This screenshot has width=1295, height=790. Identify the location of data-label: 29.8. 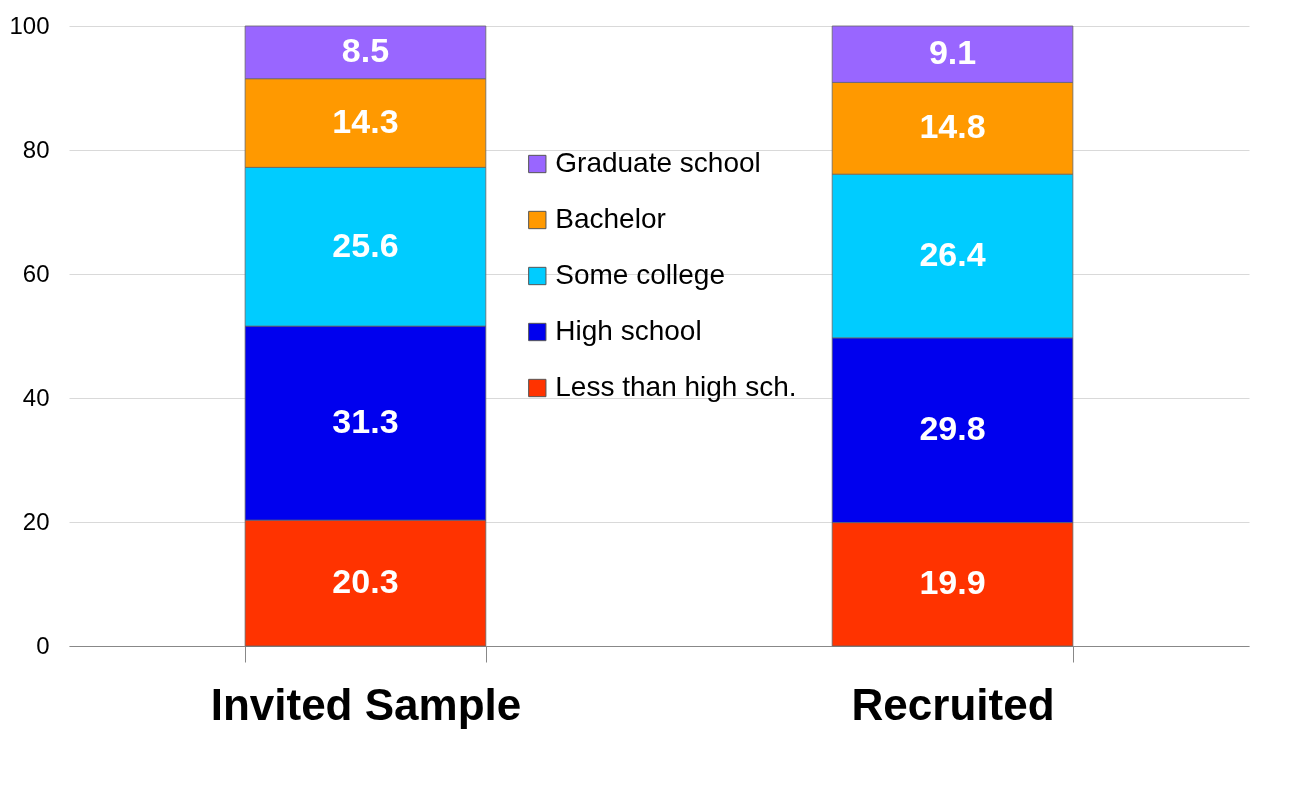
(952, 428).